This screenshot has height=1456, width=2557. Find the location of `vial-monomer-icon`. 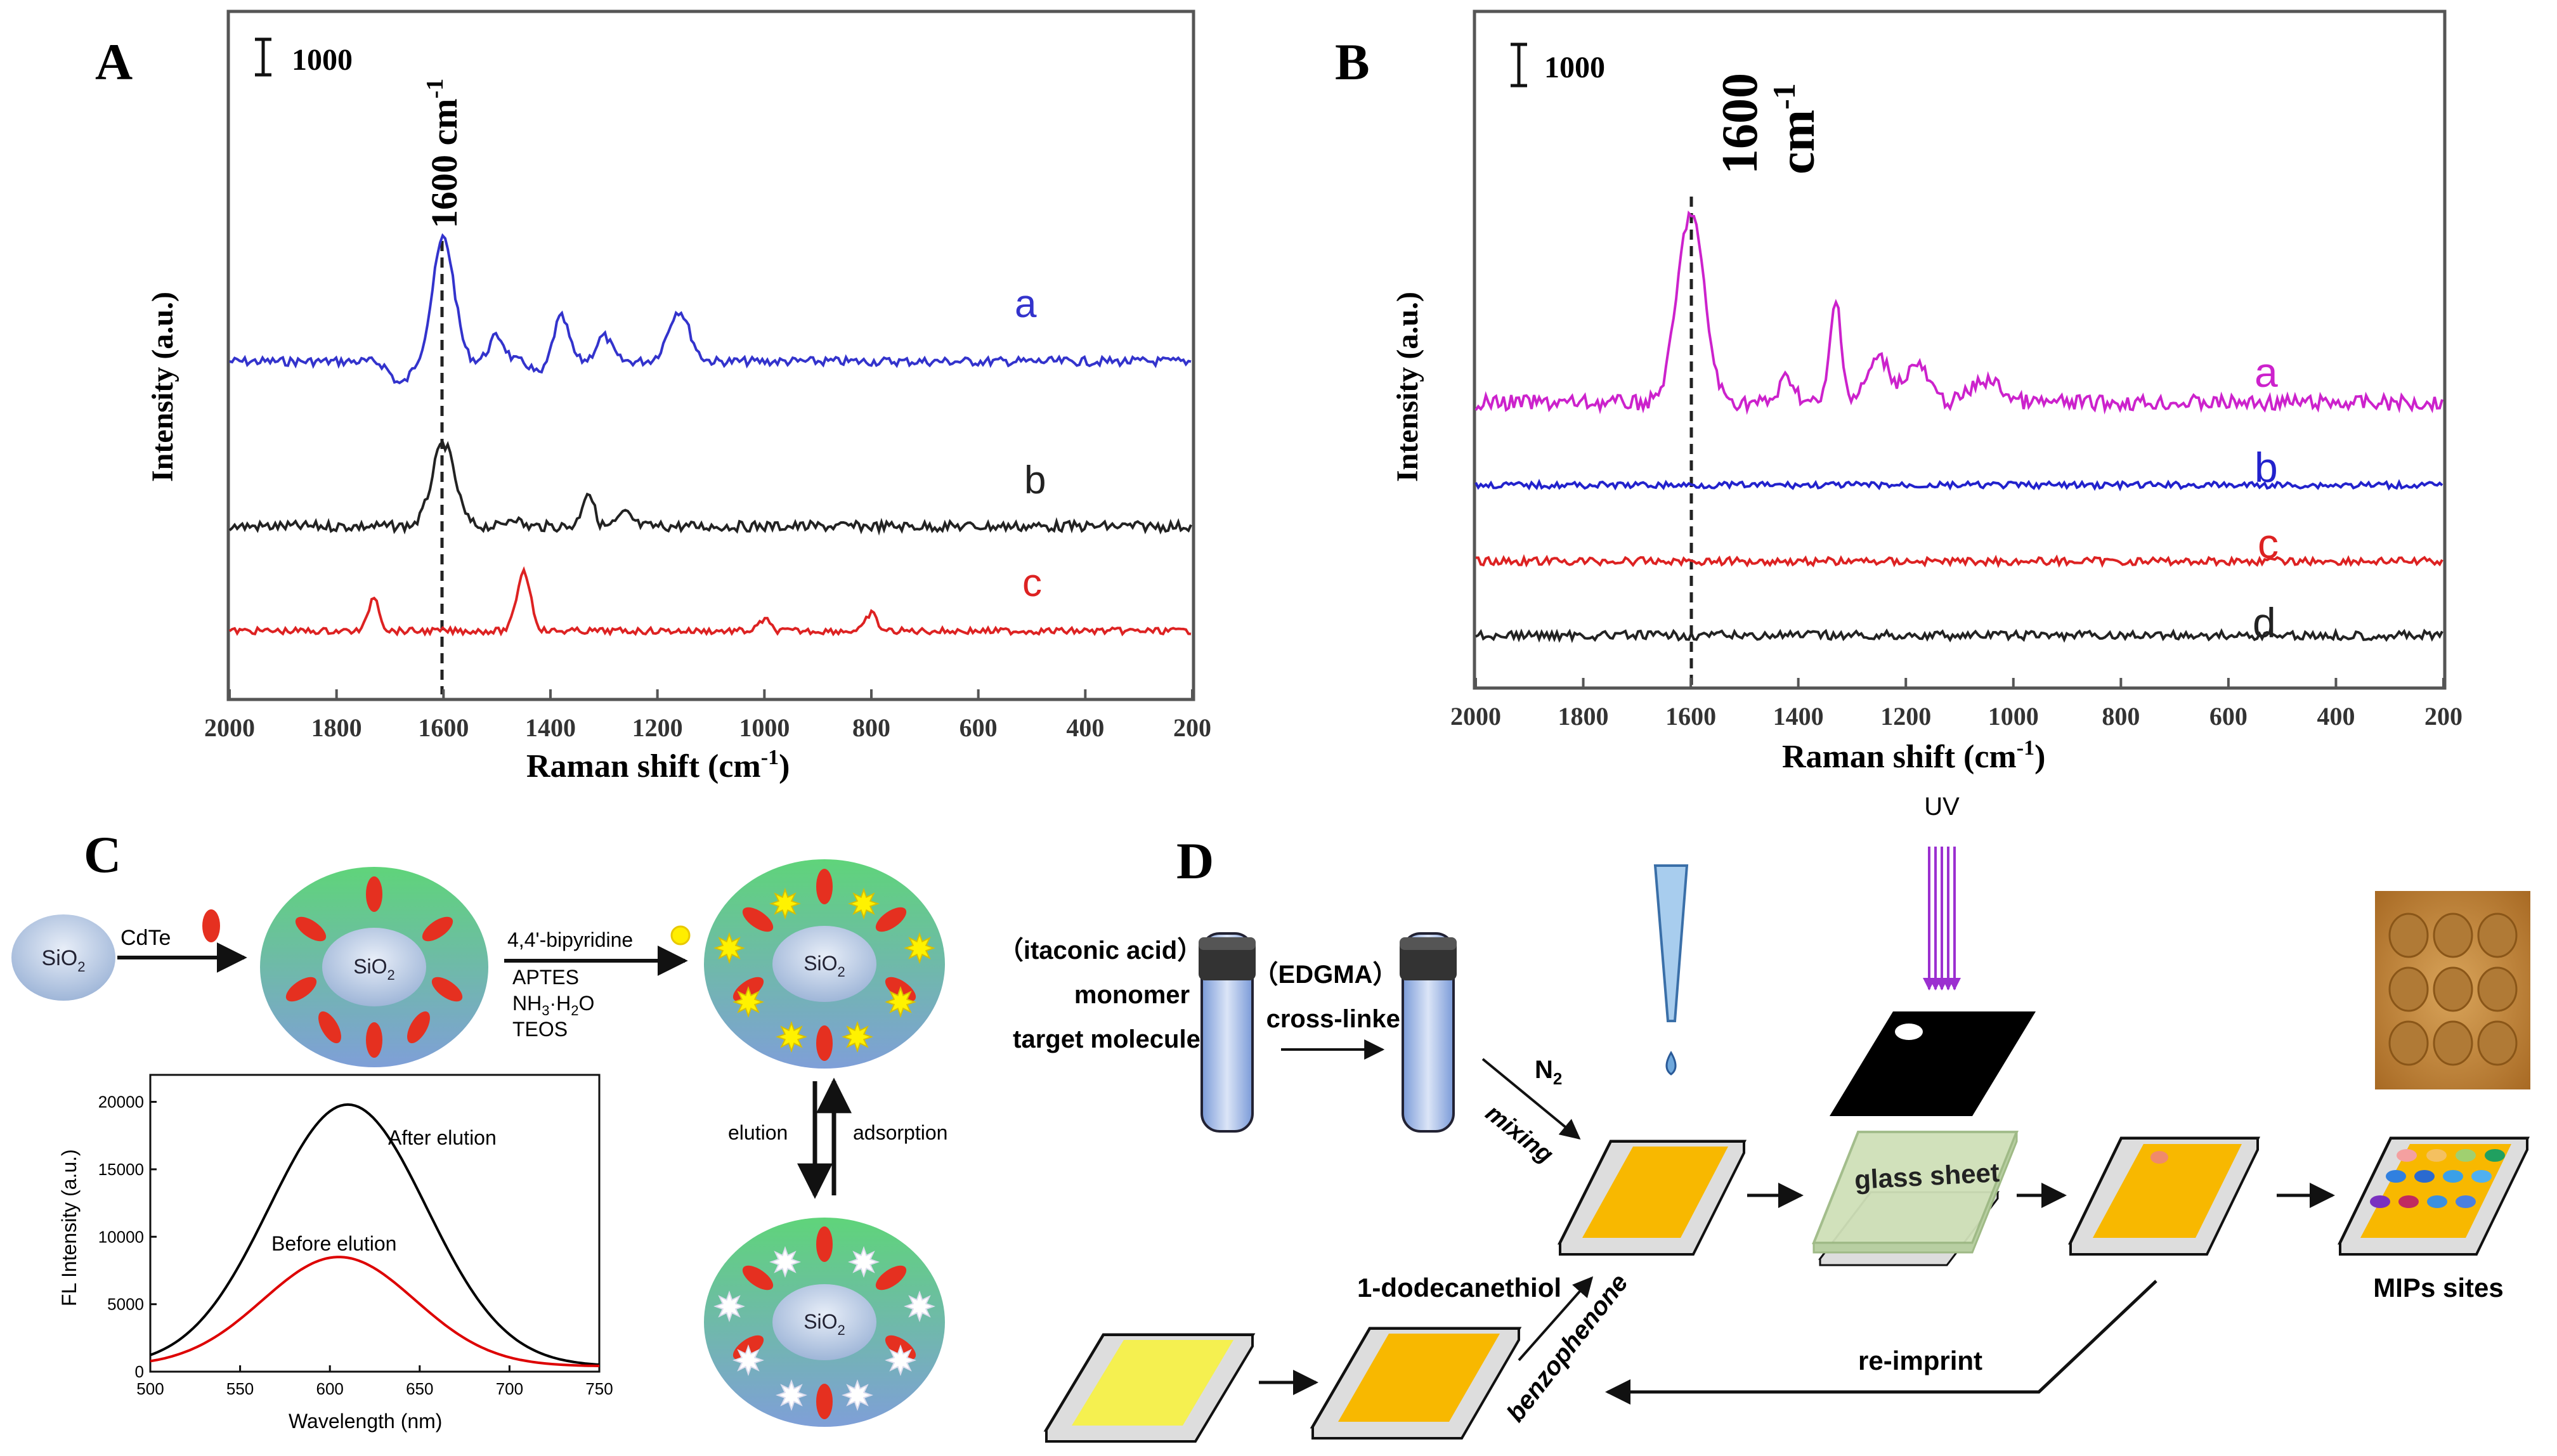

vial-monomer-icon is located at coordinates (1228, 1032).